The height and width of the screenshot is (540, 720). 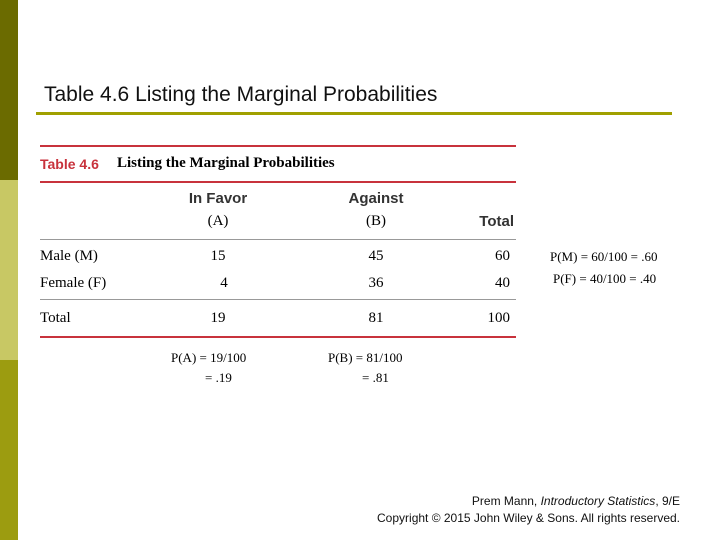 I want to click on sidebar-block-top, so click(x=9, y=90).